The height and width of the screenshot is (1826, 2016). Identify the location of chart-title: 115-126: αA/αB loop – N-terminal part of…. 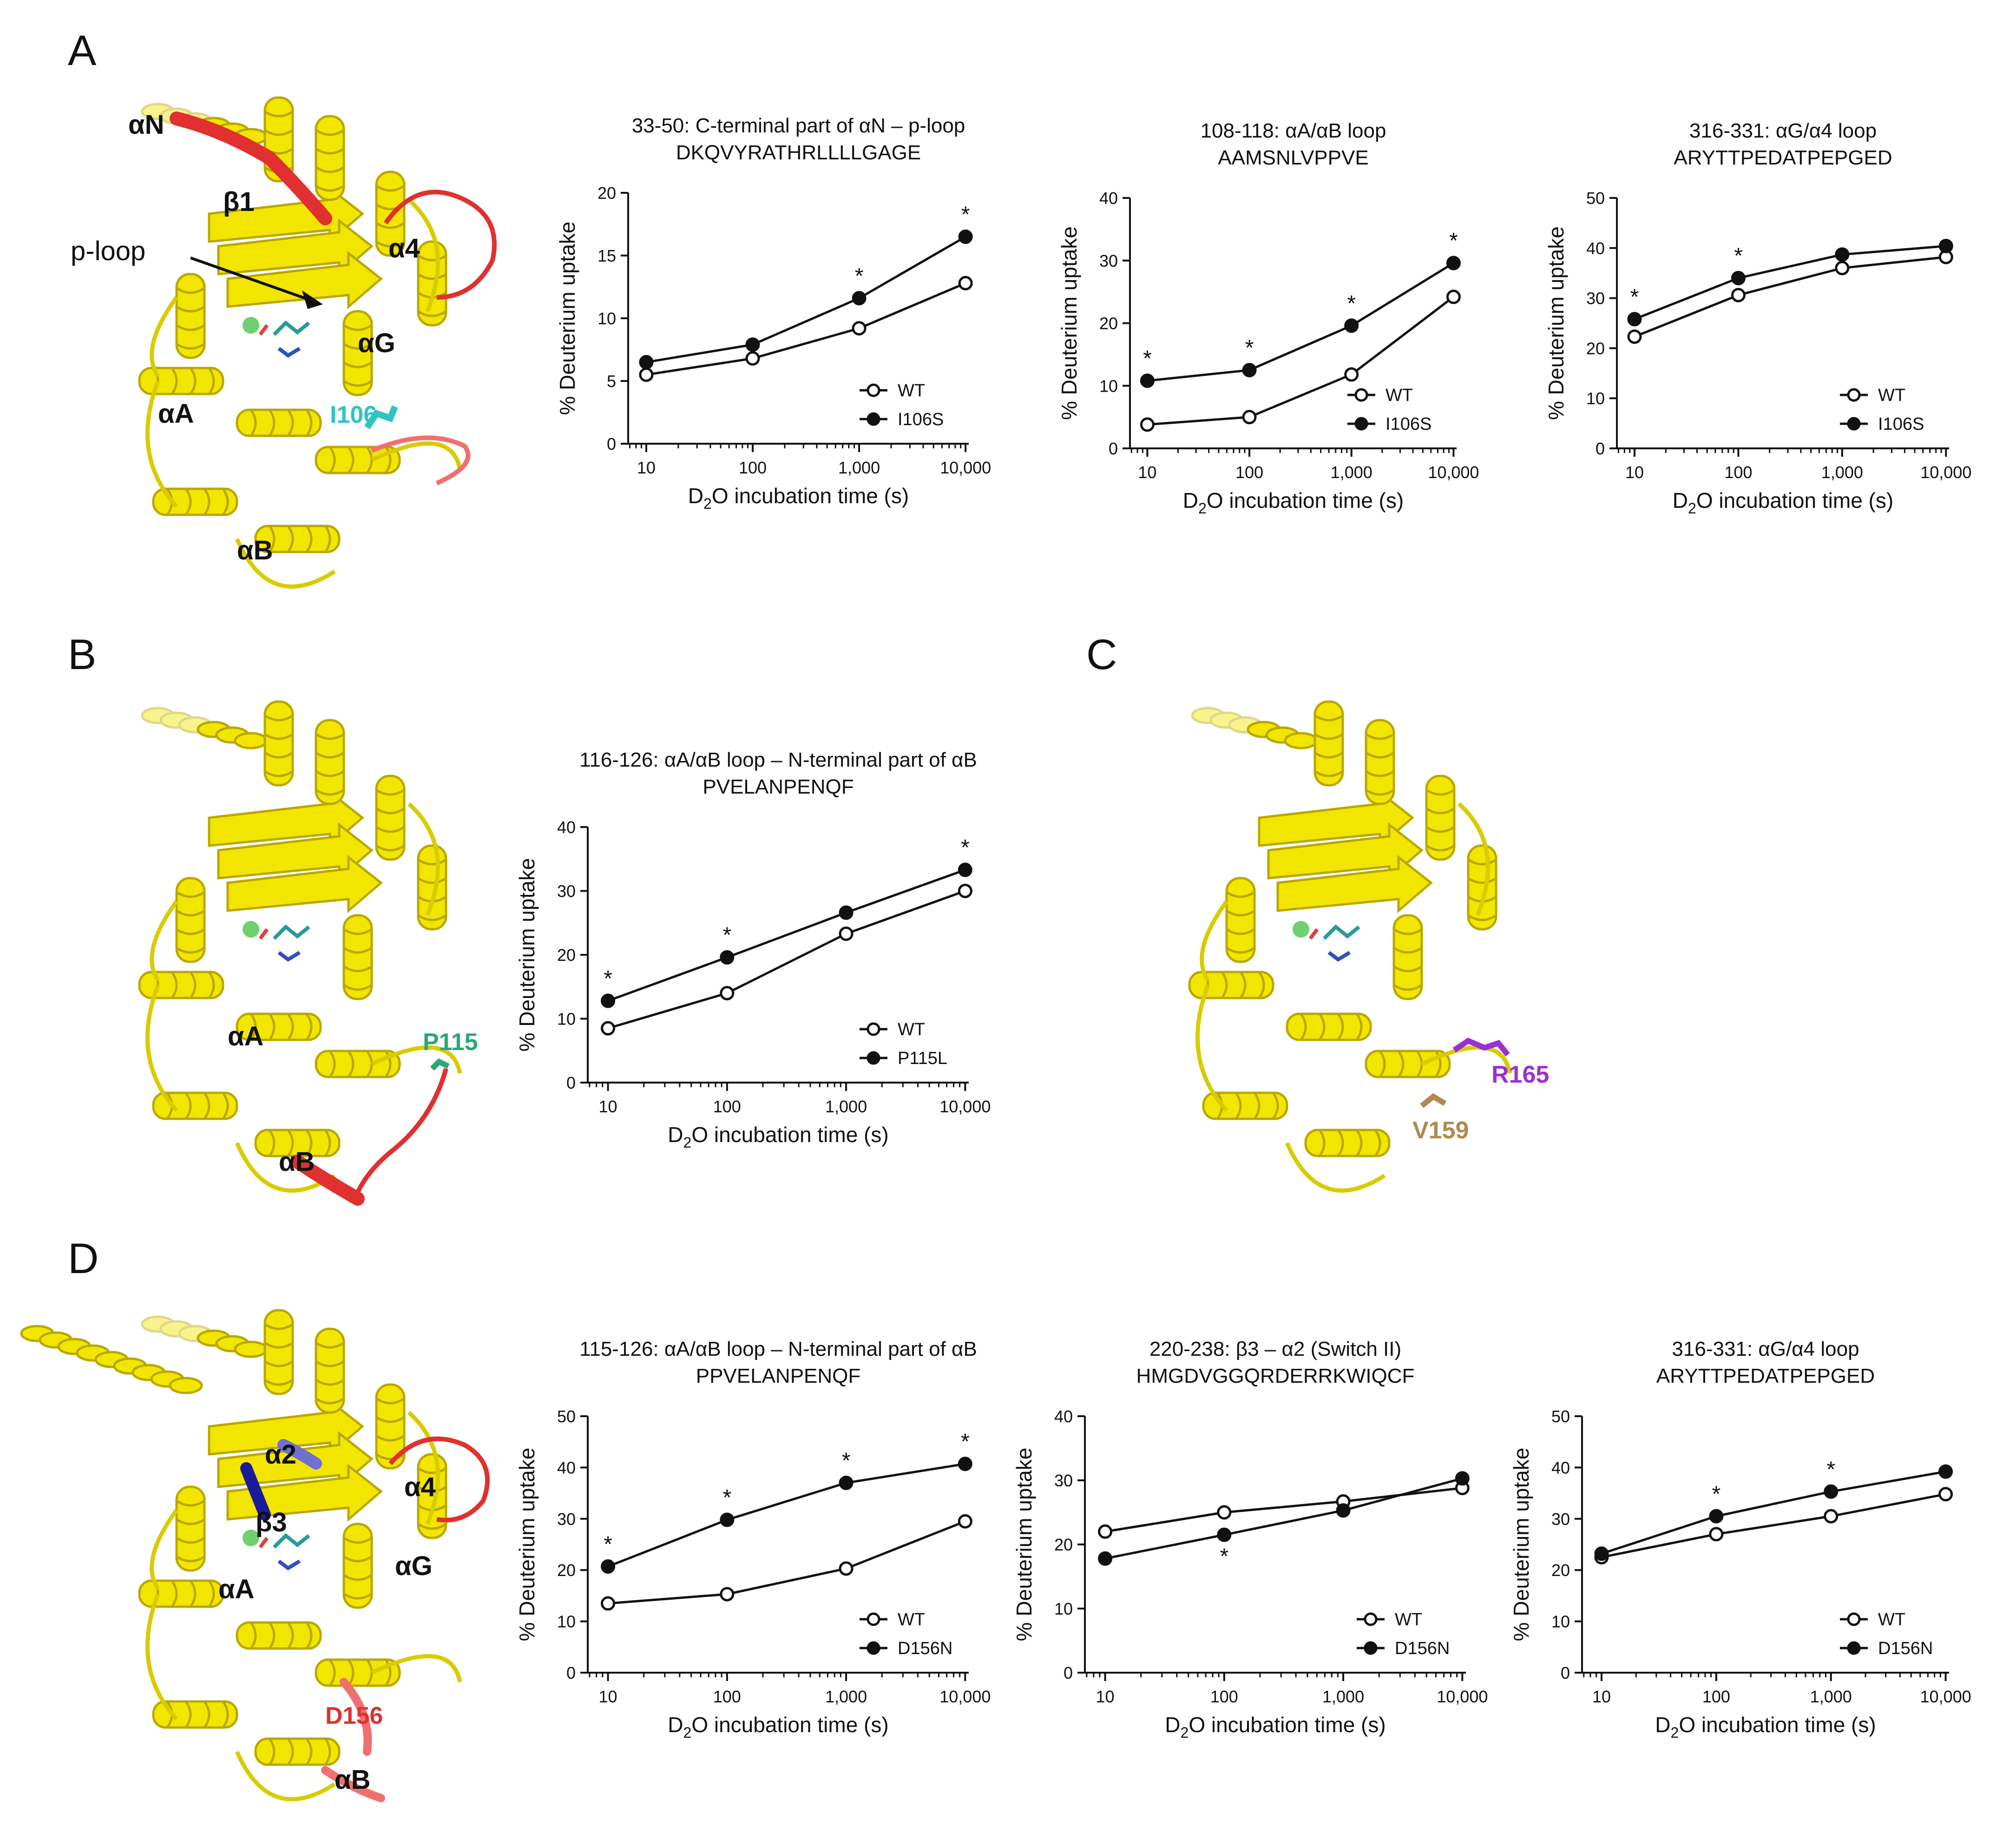
(778, 1349).